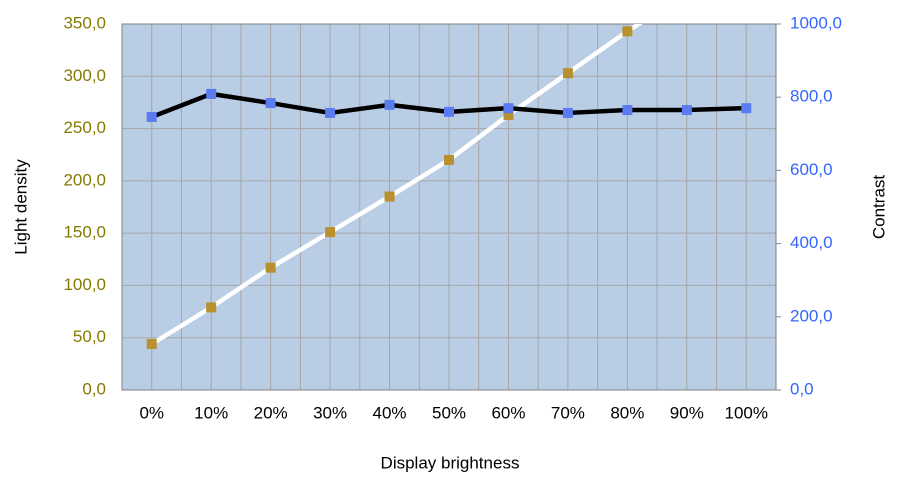 The image size is (900, 490). What do you see at coordinates (84, 75) in the screenshot?
I see `y-tick-label: 300,0` at bounding box center [84, 75].